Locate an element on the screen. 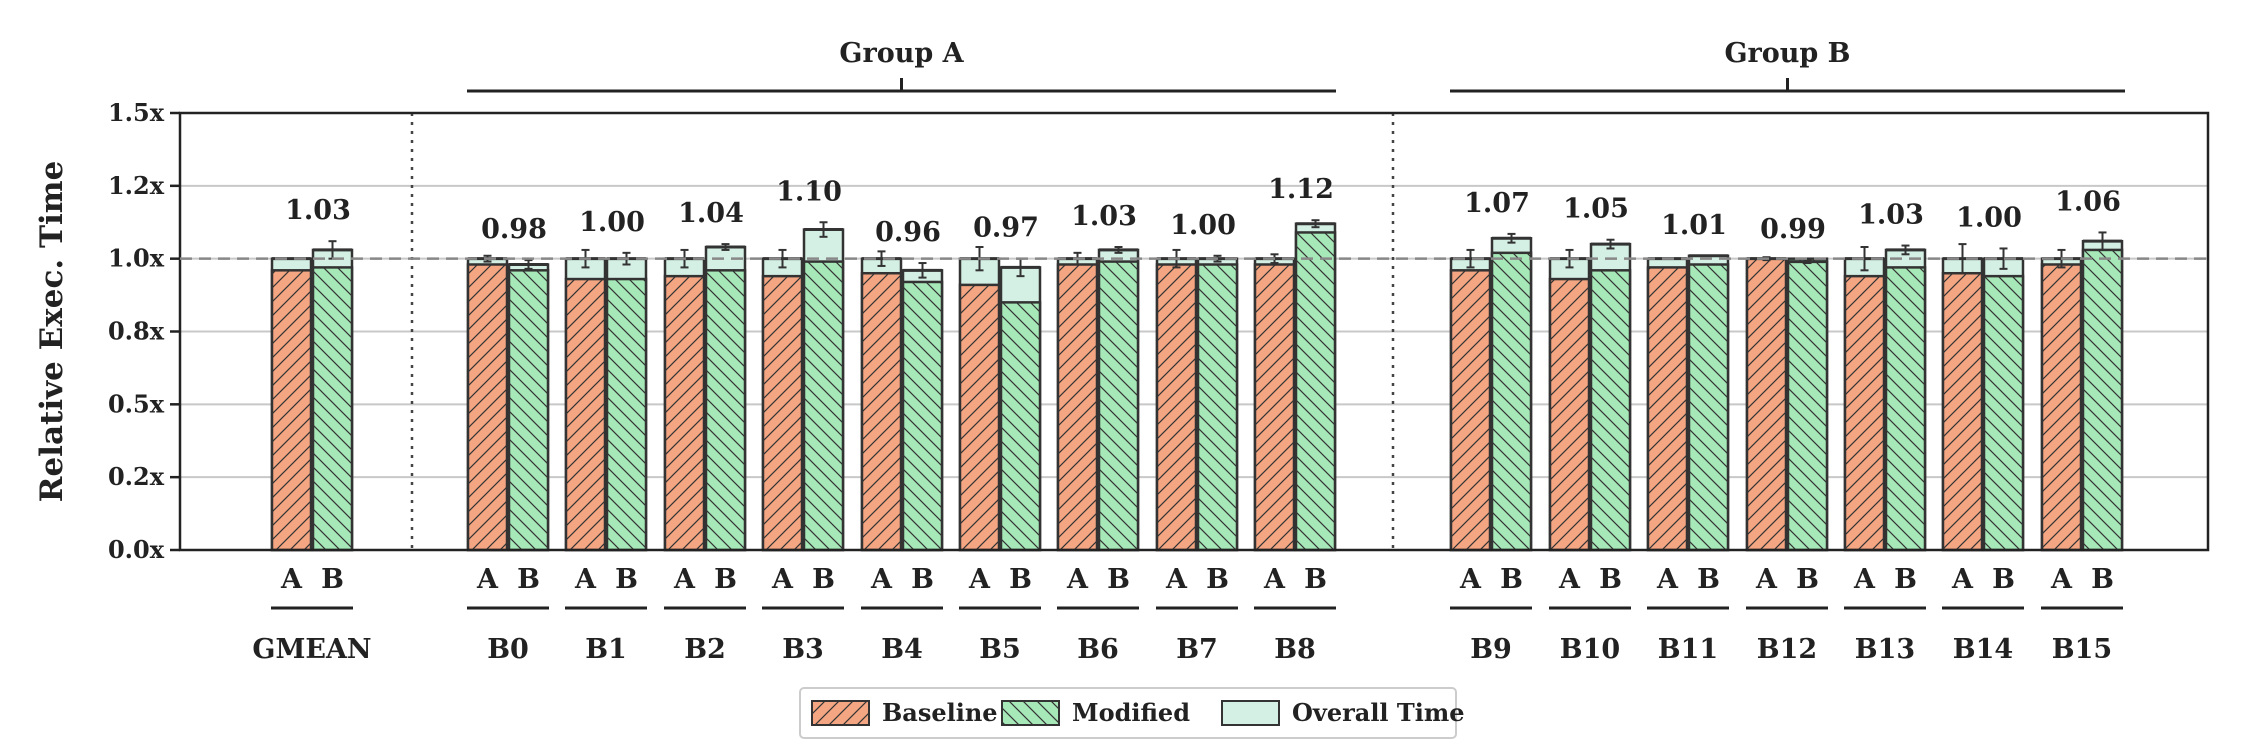  bar-B11-A is located at coordinates (1667, 404).